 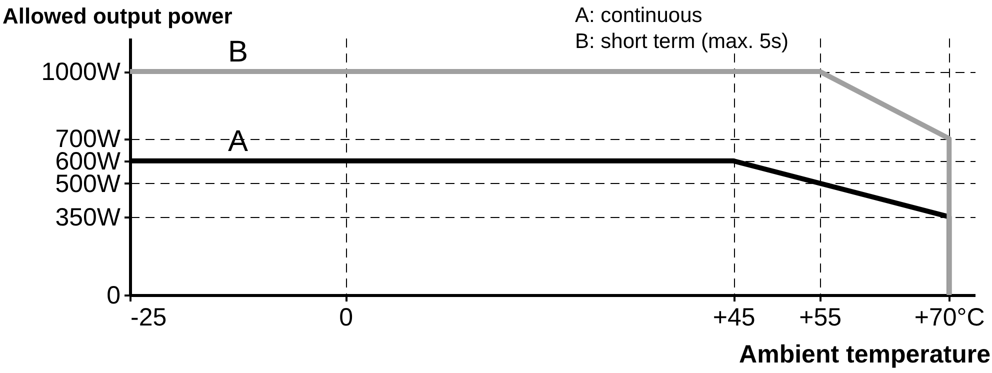 I want to click on x-axis-title: Ambient temperature, so click(x=865, y=354).